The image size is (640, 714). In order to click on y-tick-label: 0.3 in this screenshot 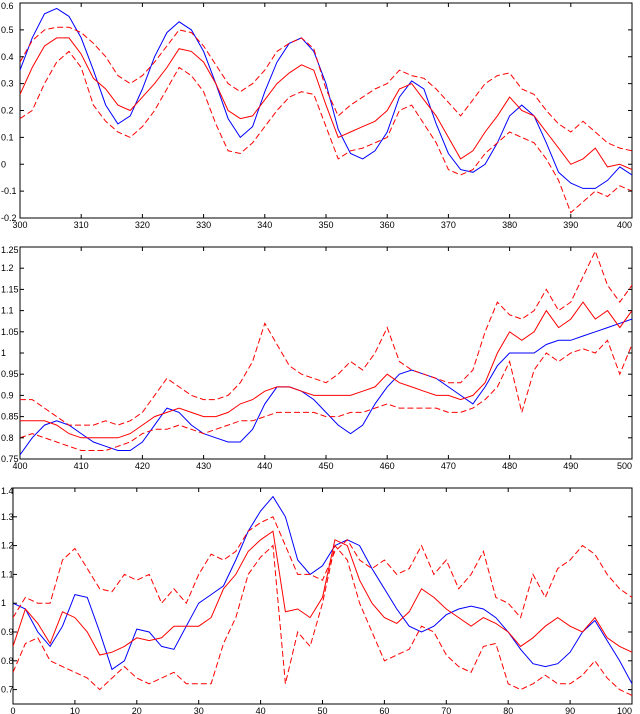, I will do `click(7, 84)`.